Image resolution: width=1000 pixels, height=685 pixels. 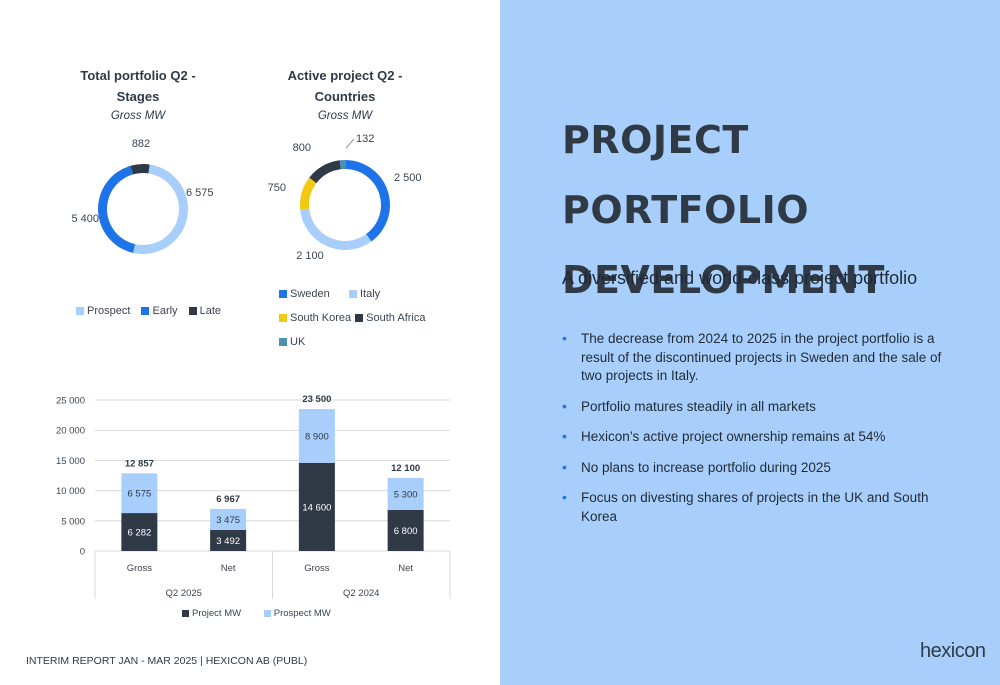 I want to click on y-tick-label: 10 000, so click(x=70, y=491).